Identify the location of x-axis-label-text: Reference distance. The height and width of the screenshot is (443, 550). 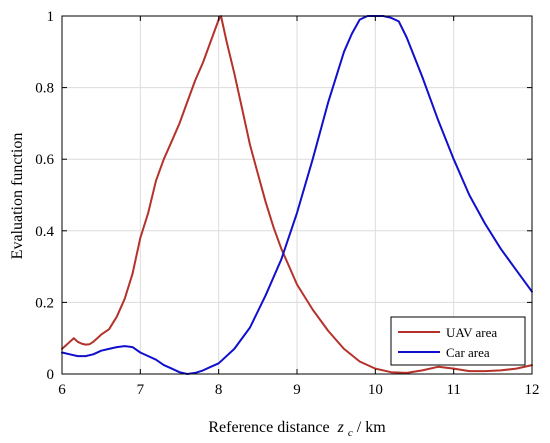
(268, 427).